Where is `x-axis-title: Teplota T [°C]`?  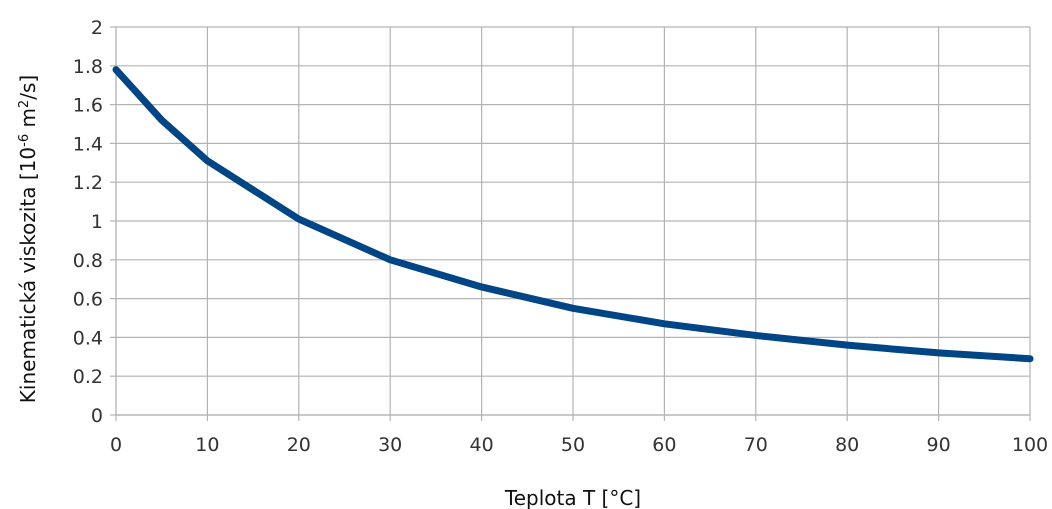
x-axis-title: Teplota T [°C] is located at coordinates (572, 497).